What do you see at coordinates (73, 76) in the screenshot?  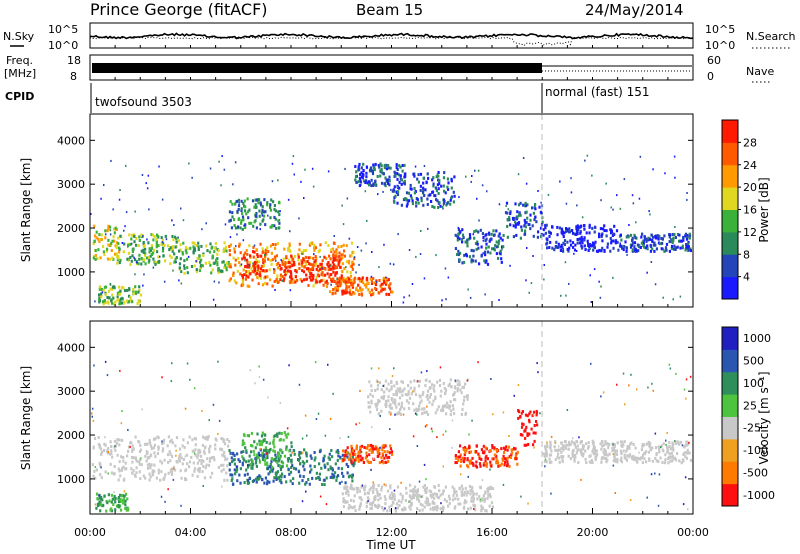 I see `freq-tick-low: 8` at bounding box center [73, 76].